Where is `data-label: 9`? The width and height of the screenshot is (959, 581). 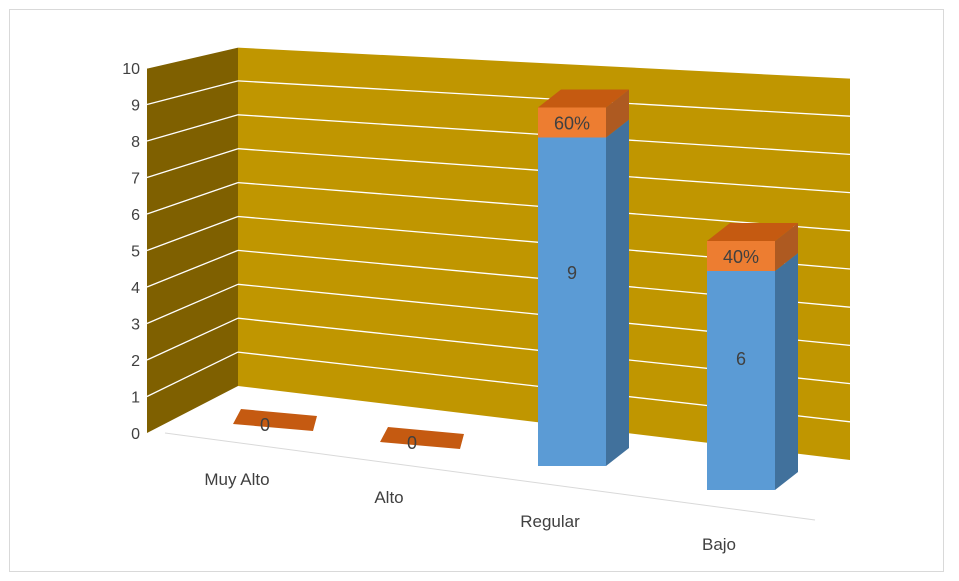
data-label: 9 is located at coordinates (572, 273).